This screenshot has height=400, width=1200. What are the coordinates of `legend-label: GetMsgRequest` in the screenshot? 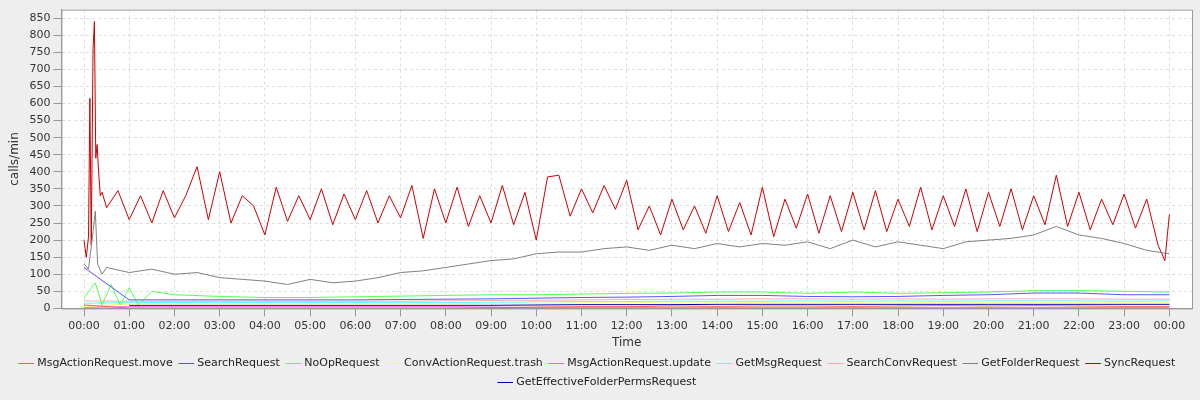 It's located at (779, 363).